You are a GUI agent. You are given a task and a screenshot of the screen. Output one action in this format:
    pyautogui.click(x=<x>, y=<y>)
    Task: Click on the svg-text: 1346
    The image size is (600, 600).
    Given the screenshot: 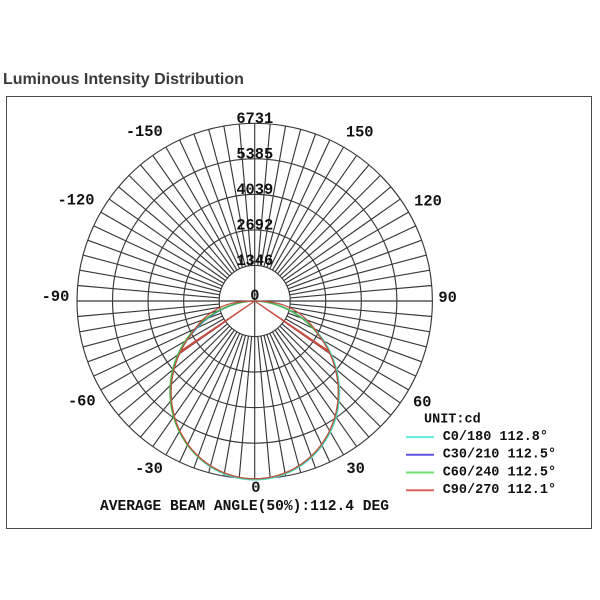 What is the action you would take?
    pyautogui.click(x=254, y=261)
    